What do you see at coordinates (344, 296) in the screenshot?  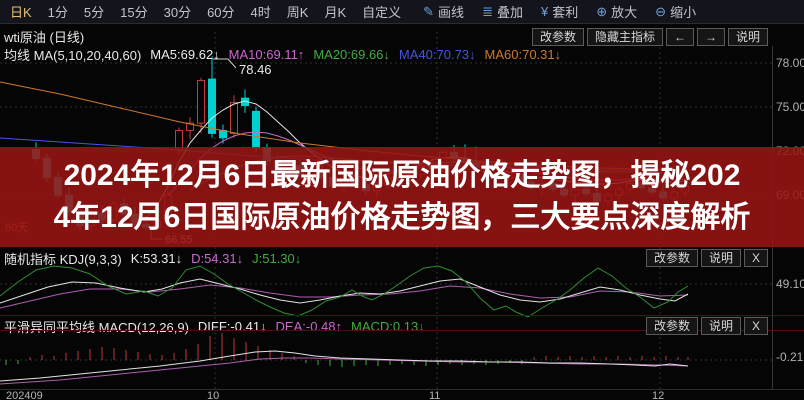 I see `kdj-line-d` at bounding box center [344, 296].